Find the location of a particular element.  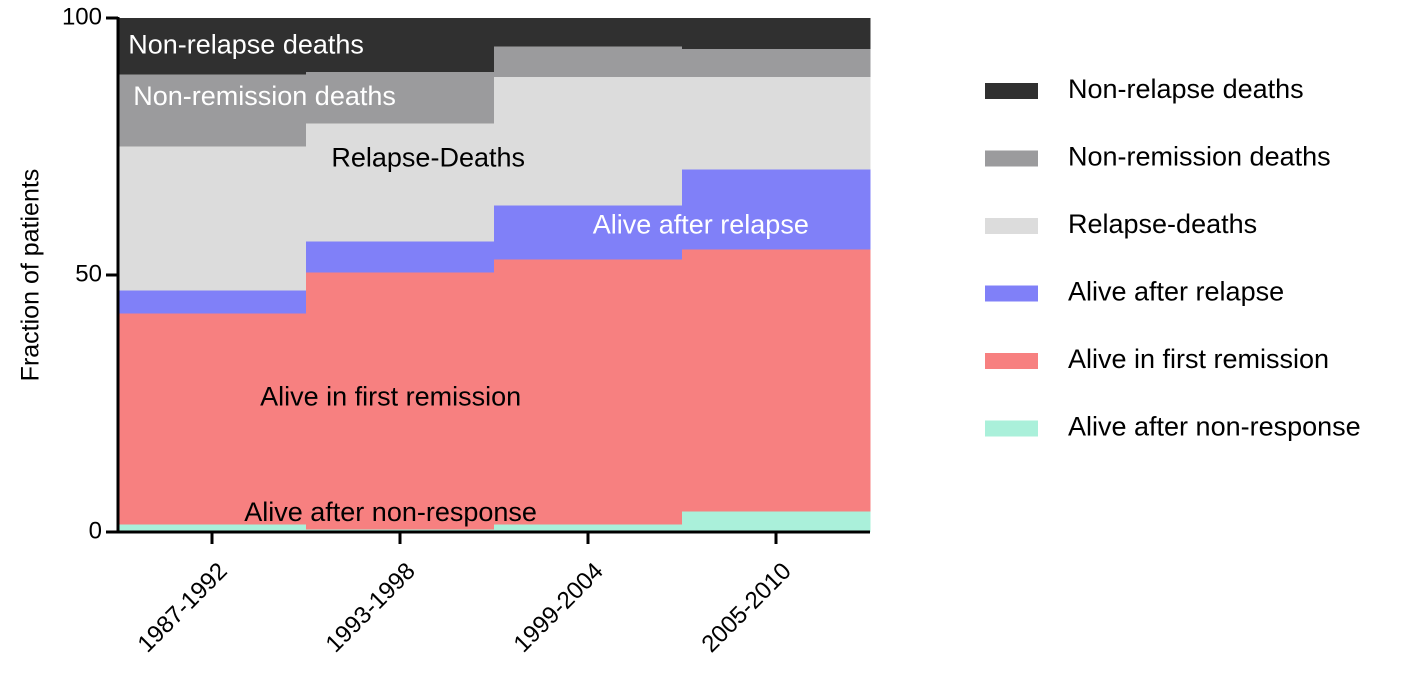

legend-label-alive-after-relapse: Alive after relapse is located at coordinates (1176, 292).